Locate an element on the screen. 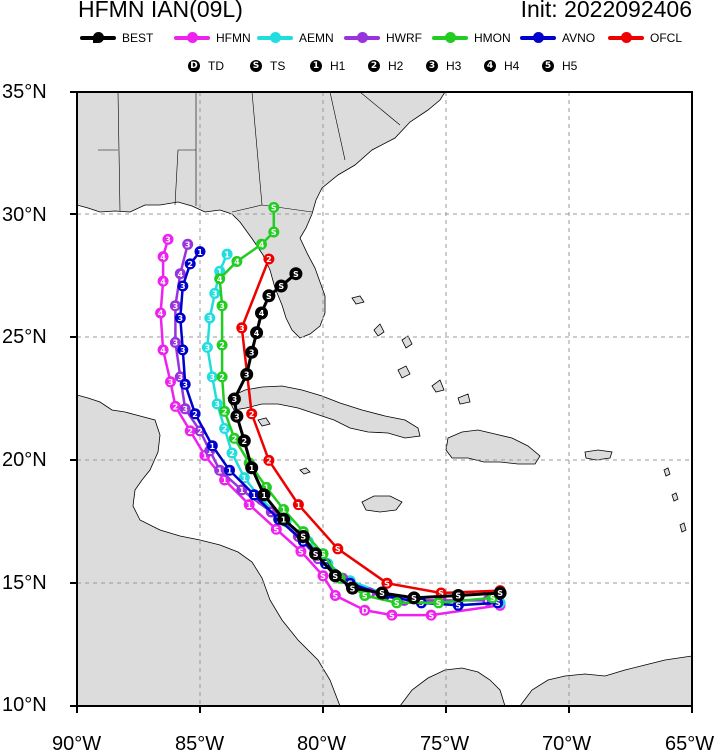 Image resolution: width=718 pixels, height=755 pixels. legend-line-best is located at coordinates (98, 37).